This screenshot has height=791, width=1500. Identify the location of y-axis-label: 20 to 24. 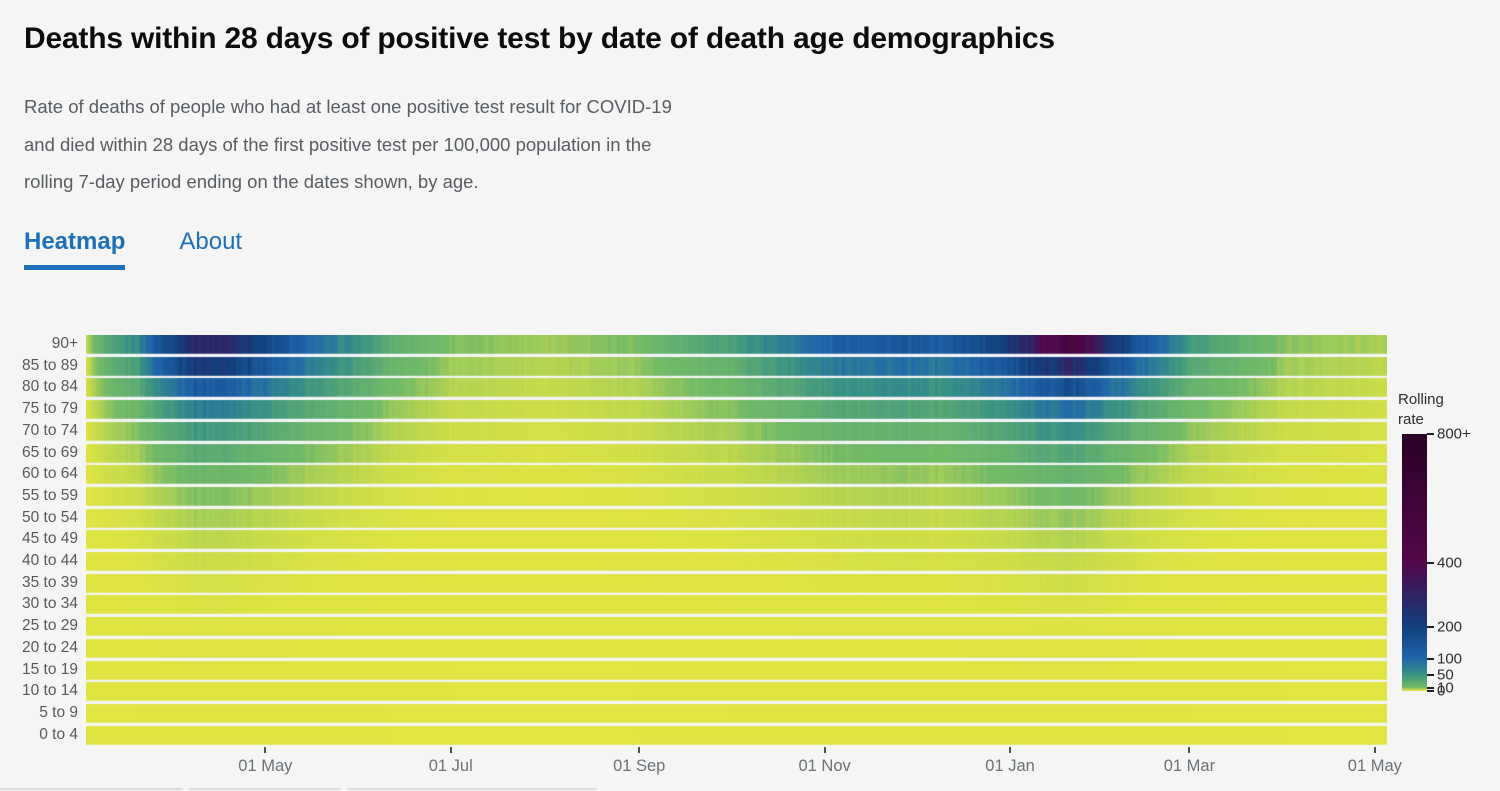
(49, 647).